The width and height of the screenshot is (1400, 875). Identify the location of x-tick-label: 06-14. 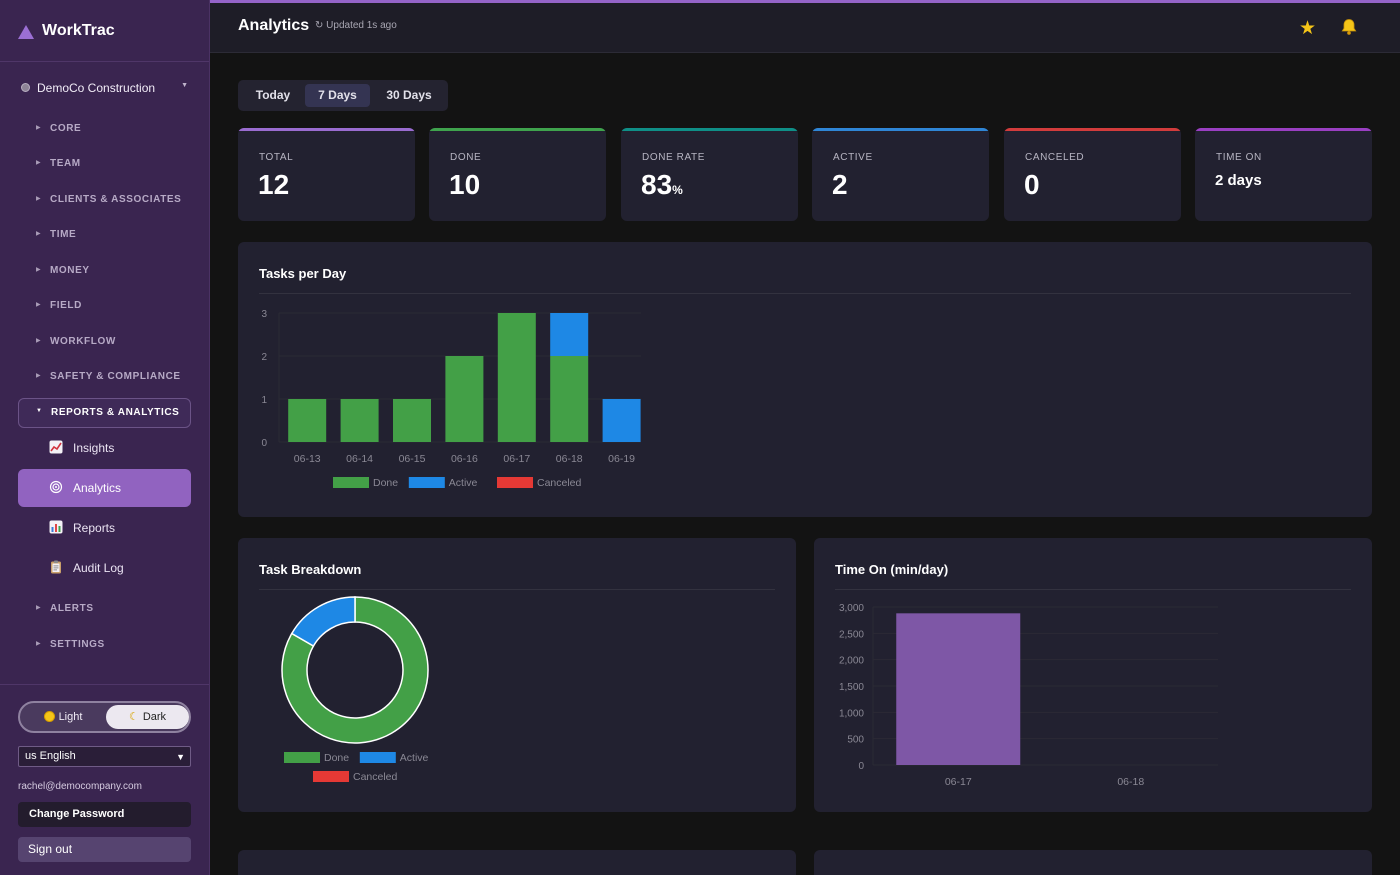
(359, 459).